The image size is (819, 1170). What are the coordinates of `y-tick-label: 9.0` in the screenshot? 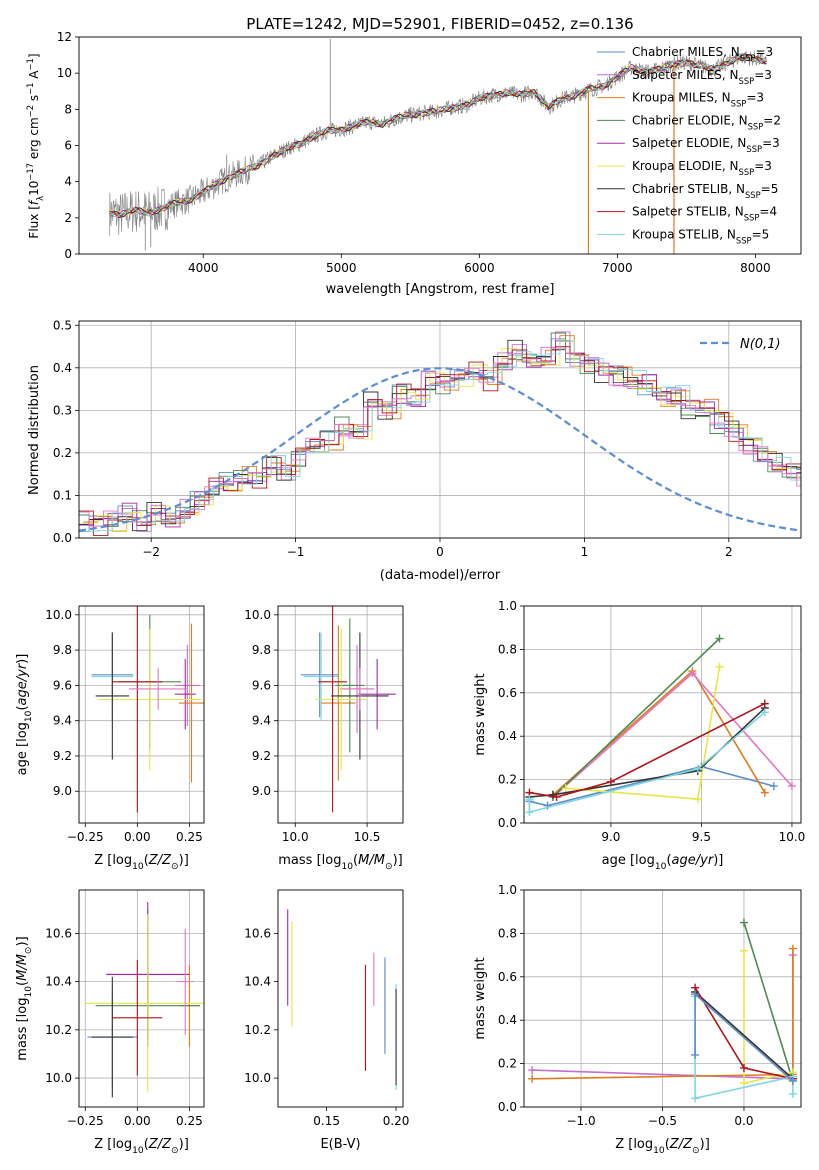 It's located at (261, 791).